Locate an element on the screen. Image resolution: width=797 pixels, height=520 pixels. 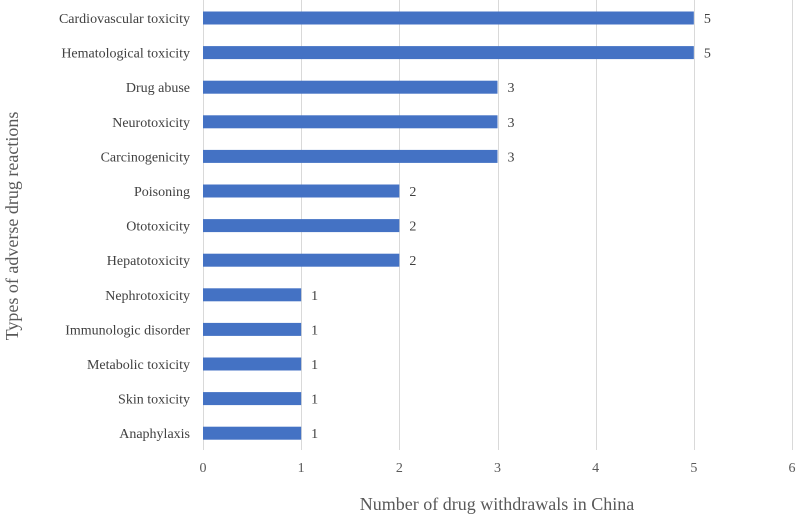
x-tick-label: 5 is located at coordinates (693, 468).